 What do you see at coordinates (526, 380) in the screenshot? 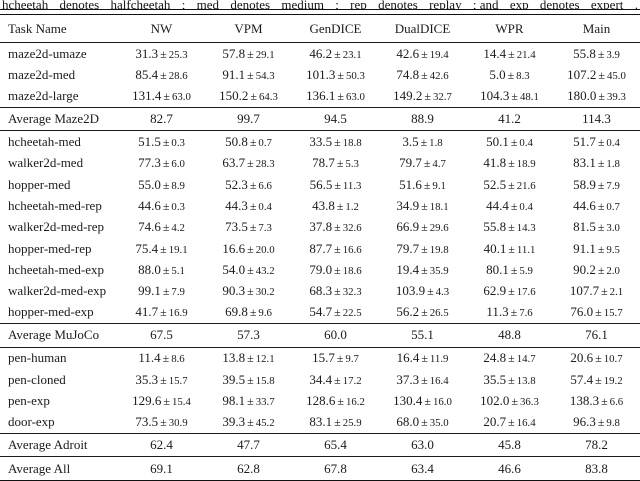
I see `std-value: 13.8` at bounding box center [526, 380].